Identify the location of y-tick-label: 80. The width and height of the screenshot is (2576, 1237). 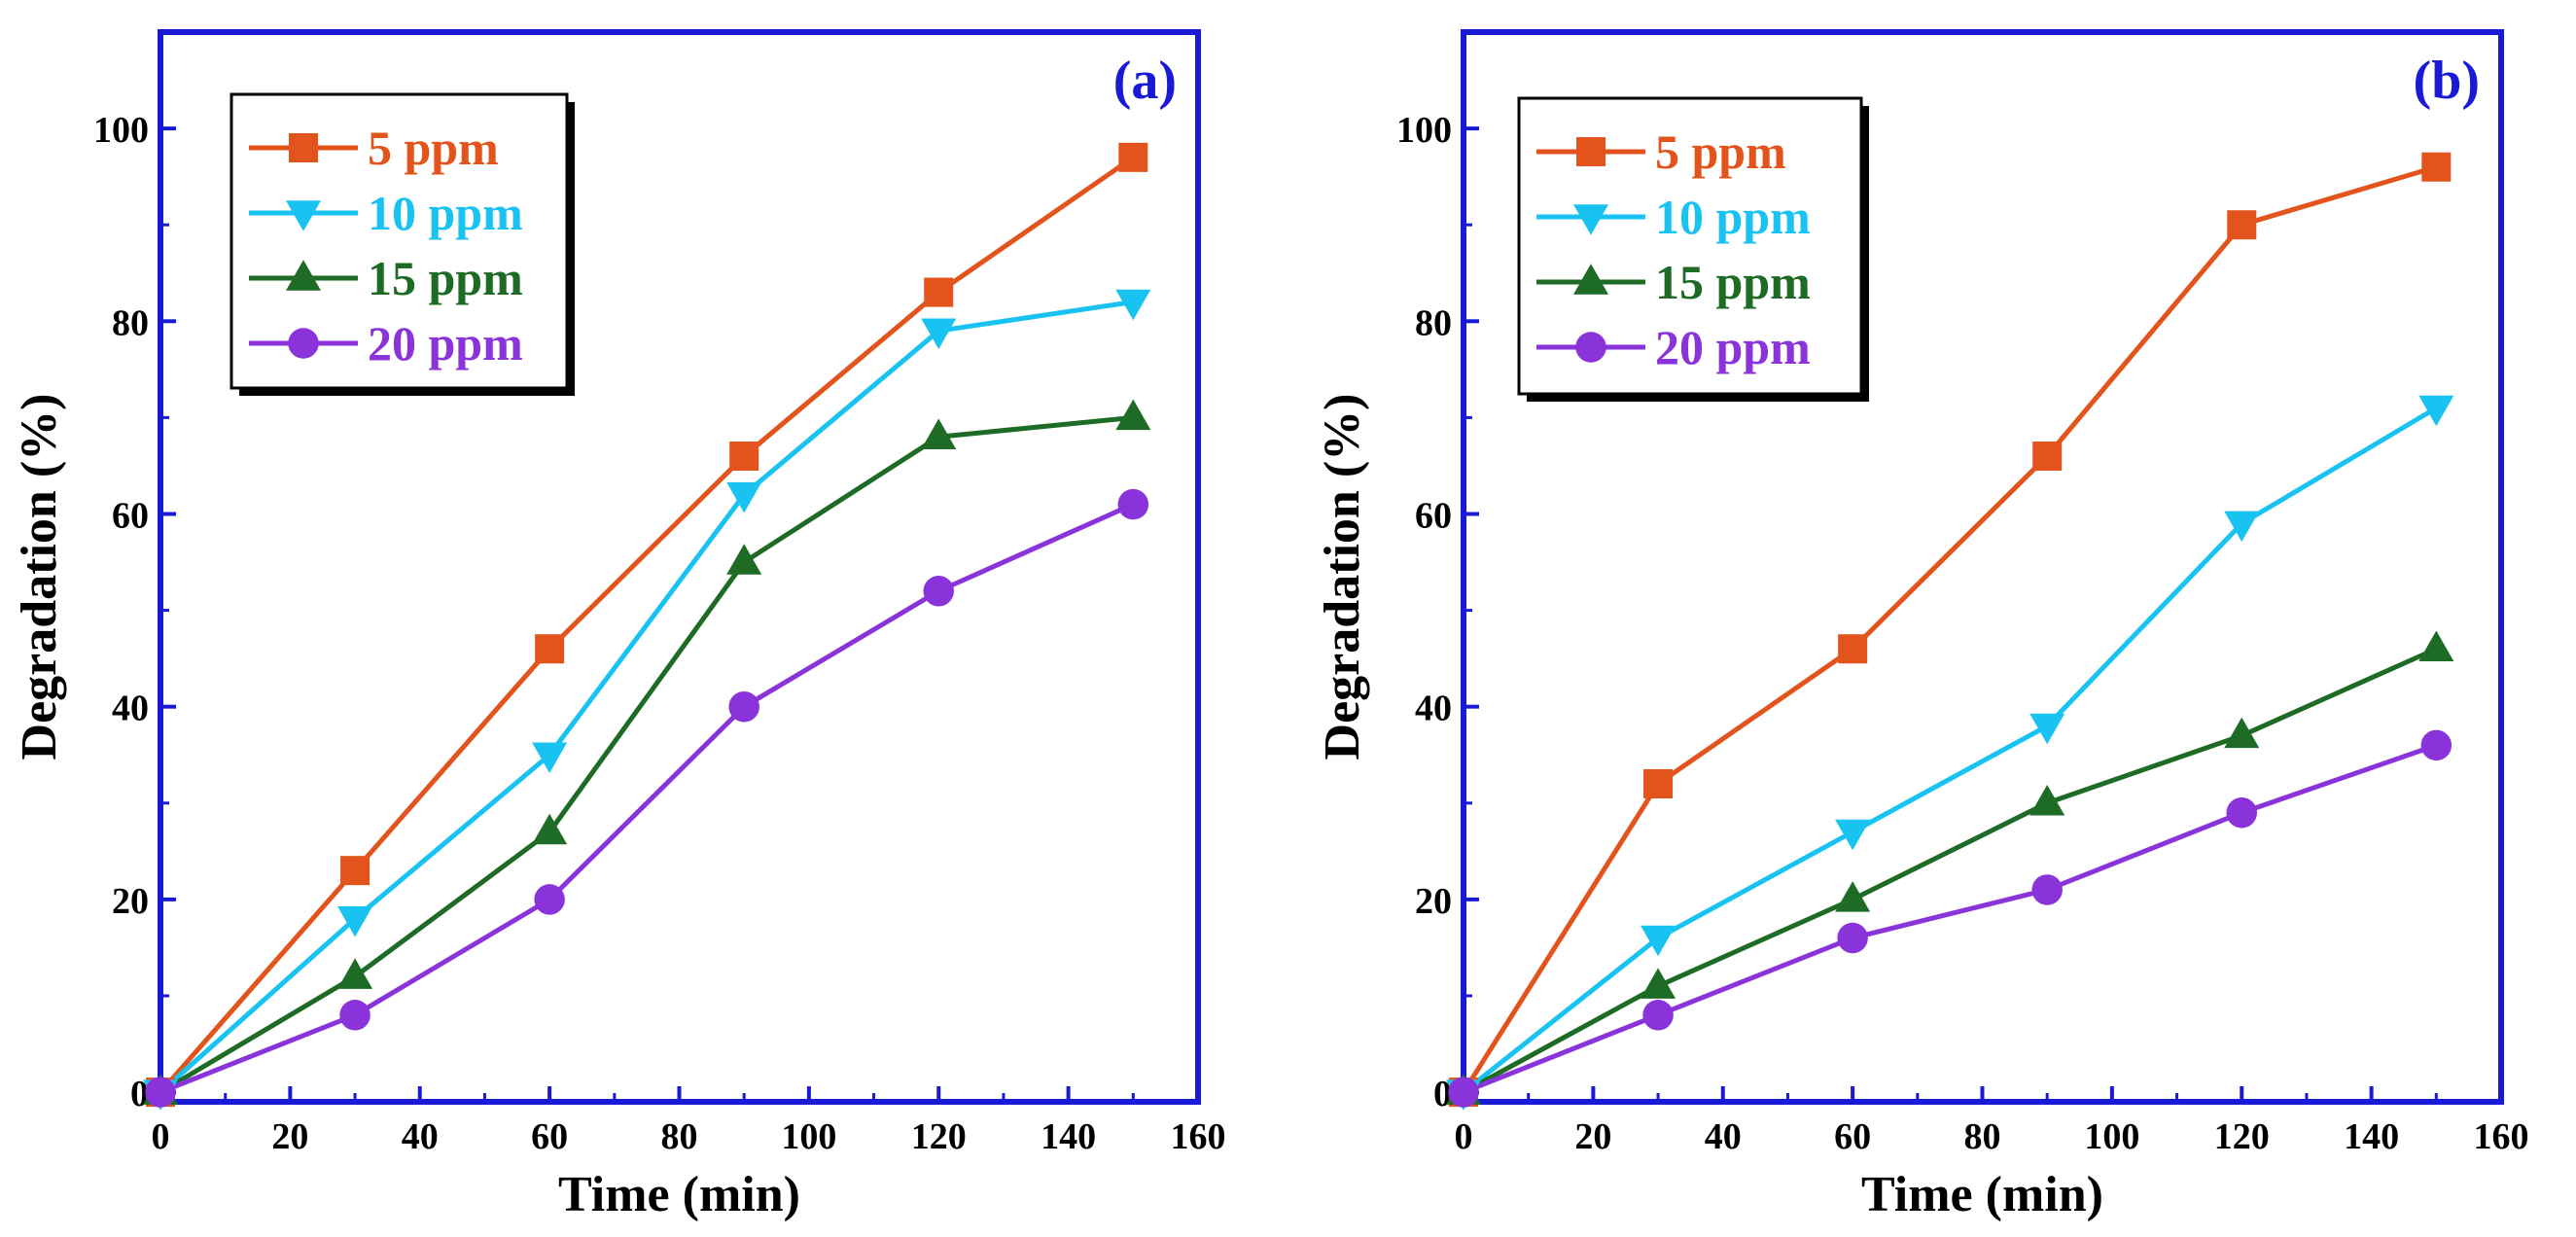
(130, 322).